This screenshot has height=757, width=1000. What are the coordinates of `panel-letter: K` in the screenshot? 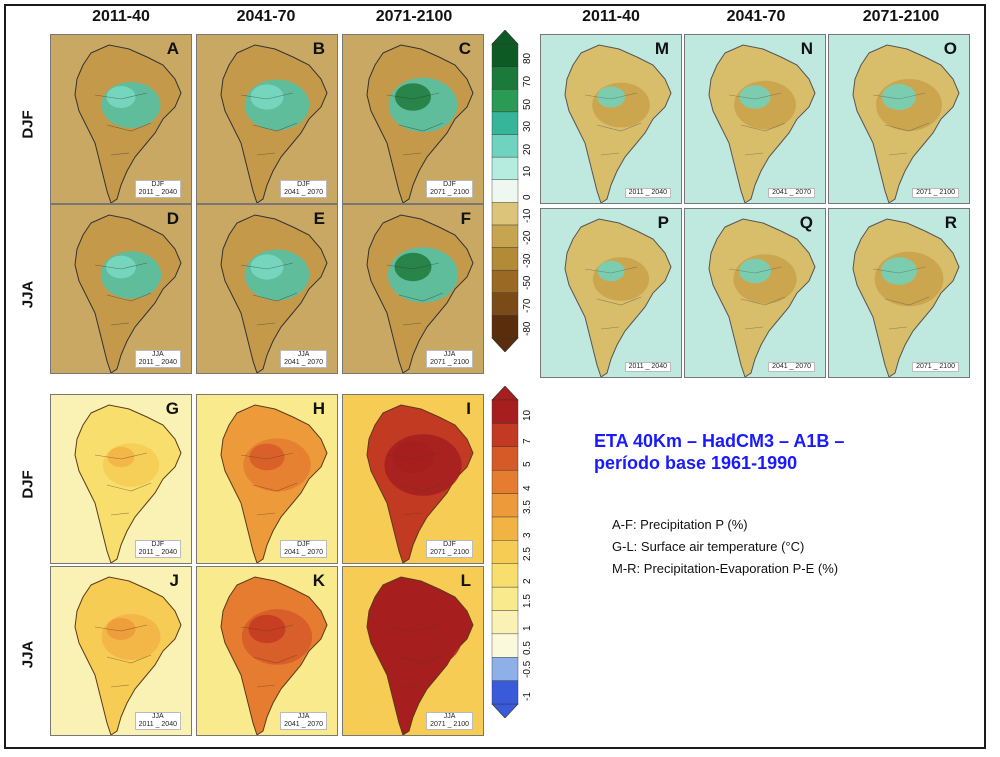 It's located at (318, 580).